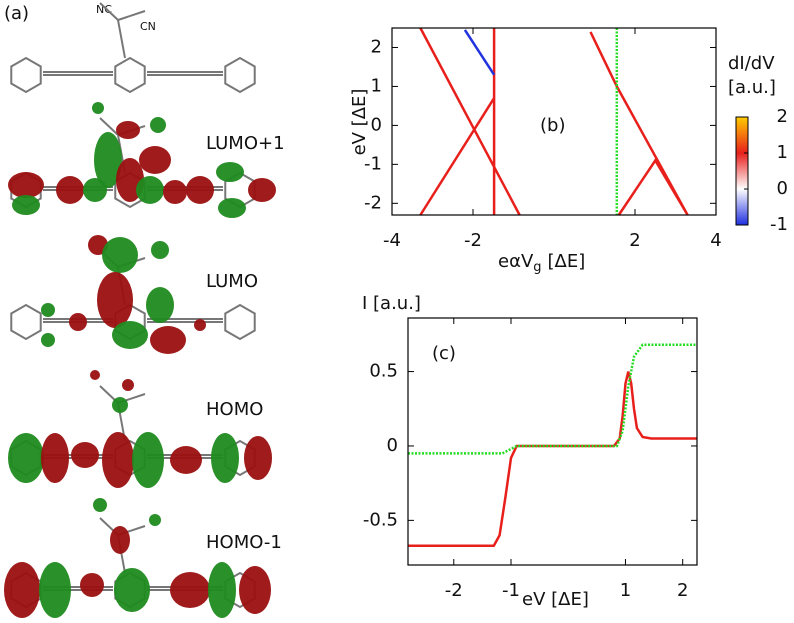 The width and height of the screenshot is (794, 623). I want to click on x-tick-label: 1, so click(625, 590).